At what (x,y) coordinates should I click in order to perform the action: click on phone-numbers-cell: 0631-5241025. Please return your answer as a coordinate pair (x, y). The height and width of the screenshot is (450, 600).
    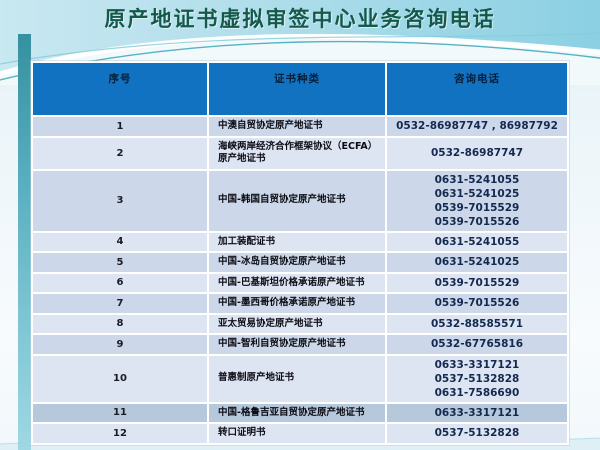
    Looking at the image, I should click on (477, 262).